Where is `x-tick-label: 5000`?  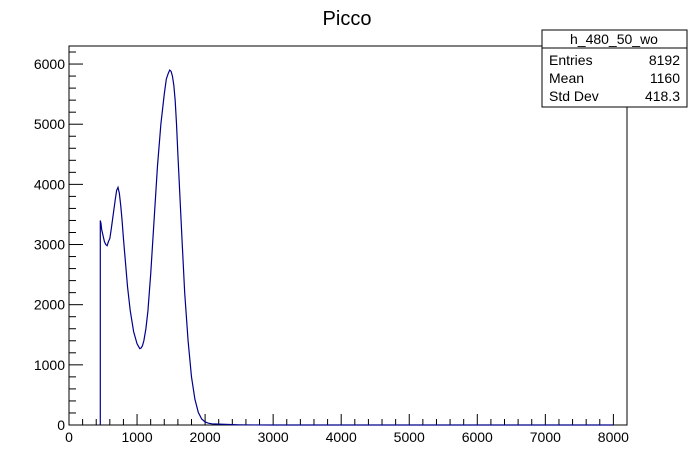
x-tick-label: 5000 is located at coordinates (409, 437).